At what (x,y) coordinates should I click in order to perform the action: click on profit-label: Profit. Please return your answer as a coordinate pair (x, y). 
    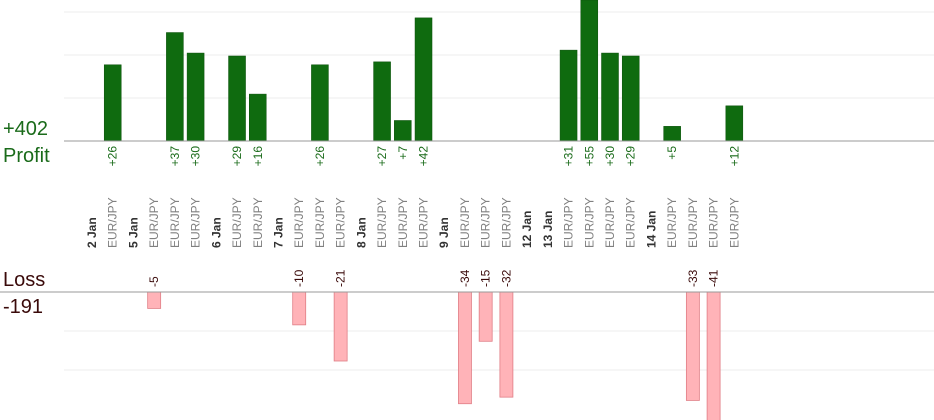
    Looking at the image, I should click on (26, 156).